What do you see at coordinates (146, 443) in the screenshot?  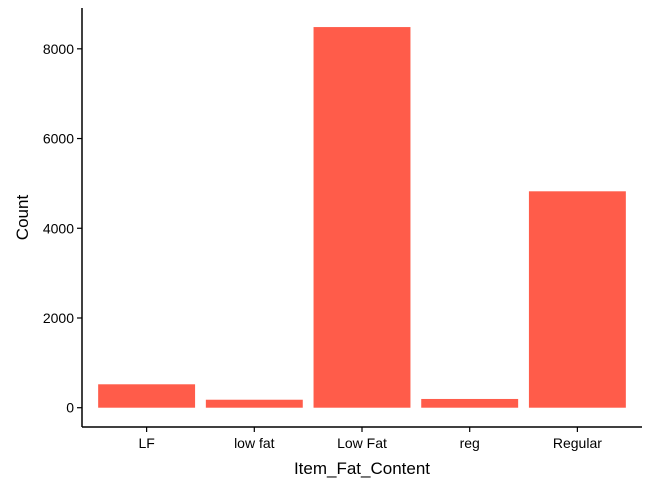 I see `x-tick-label: LF` at bounding box center [146, 443].